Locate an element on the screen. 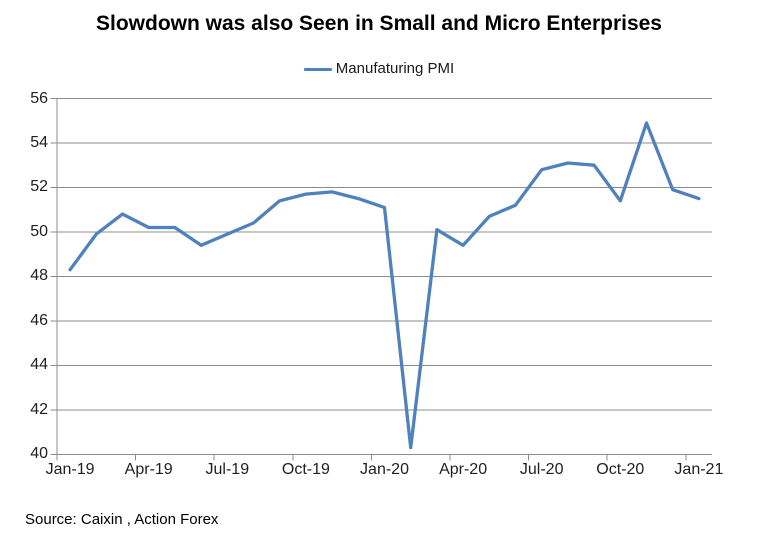 This screenshot has width=758, height=554. source-note: Source: Caixin , Action Forex is located at coordinates (122, 519).